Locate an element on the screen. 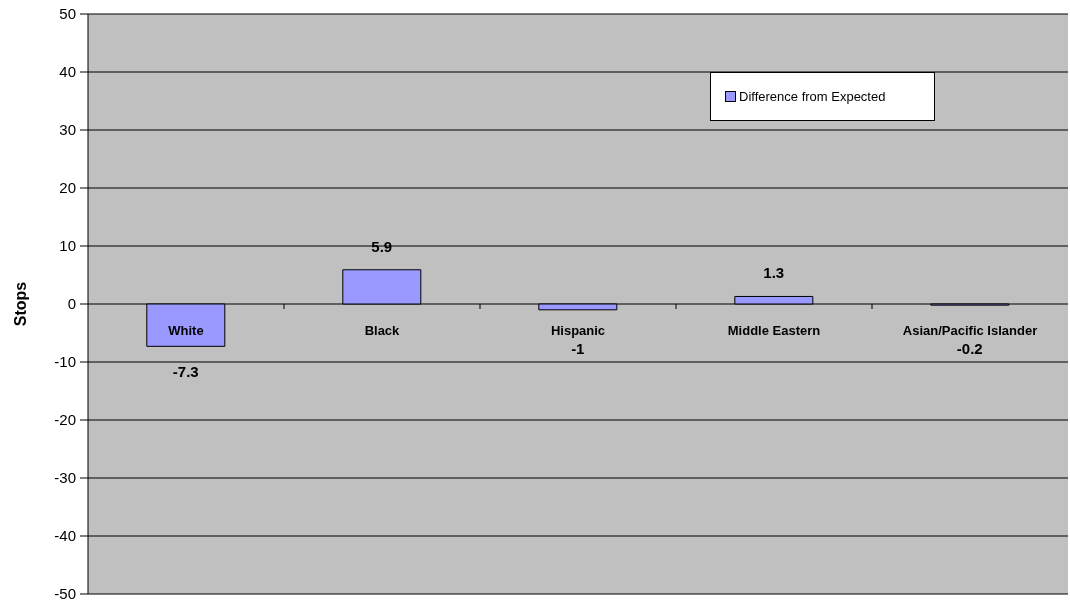  y-tick-label: 0 is located at coordinates (71, 304).